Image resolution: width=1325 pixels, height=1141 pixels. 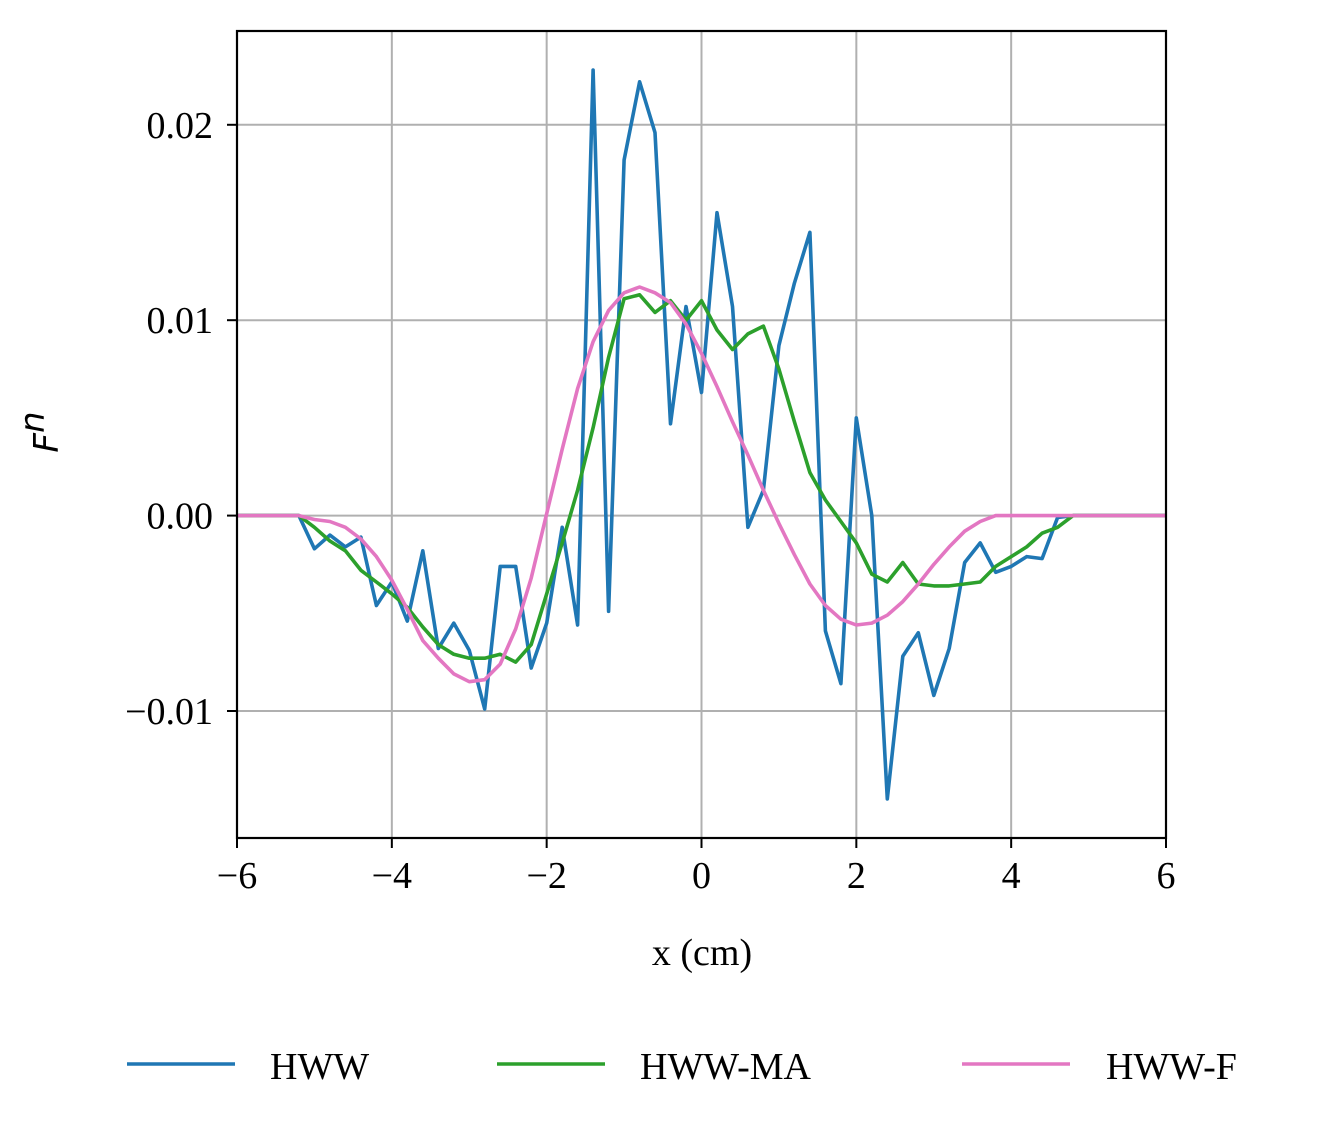 I want to click on y-ticks: −0.01 0.00 0.01 0.02, so click(x=181, y=419).